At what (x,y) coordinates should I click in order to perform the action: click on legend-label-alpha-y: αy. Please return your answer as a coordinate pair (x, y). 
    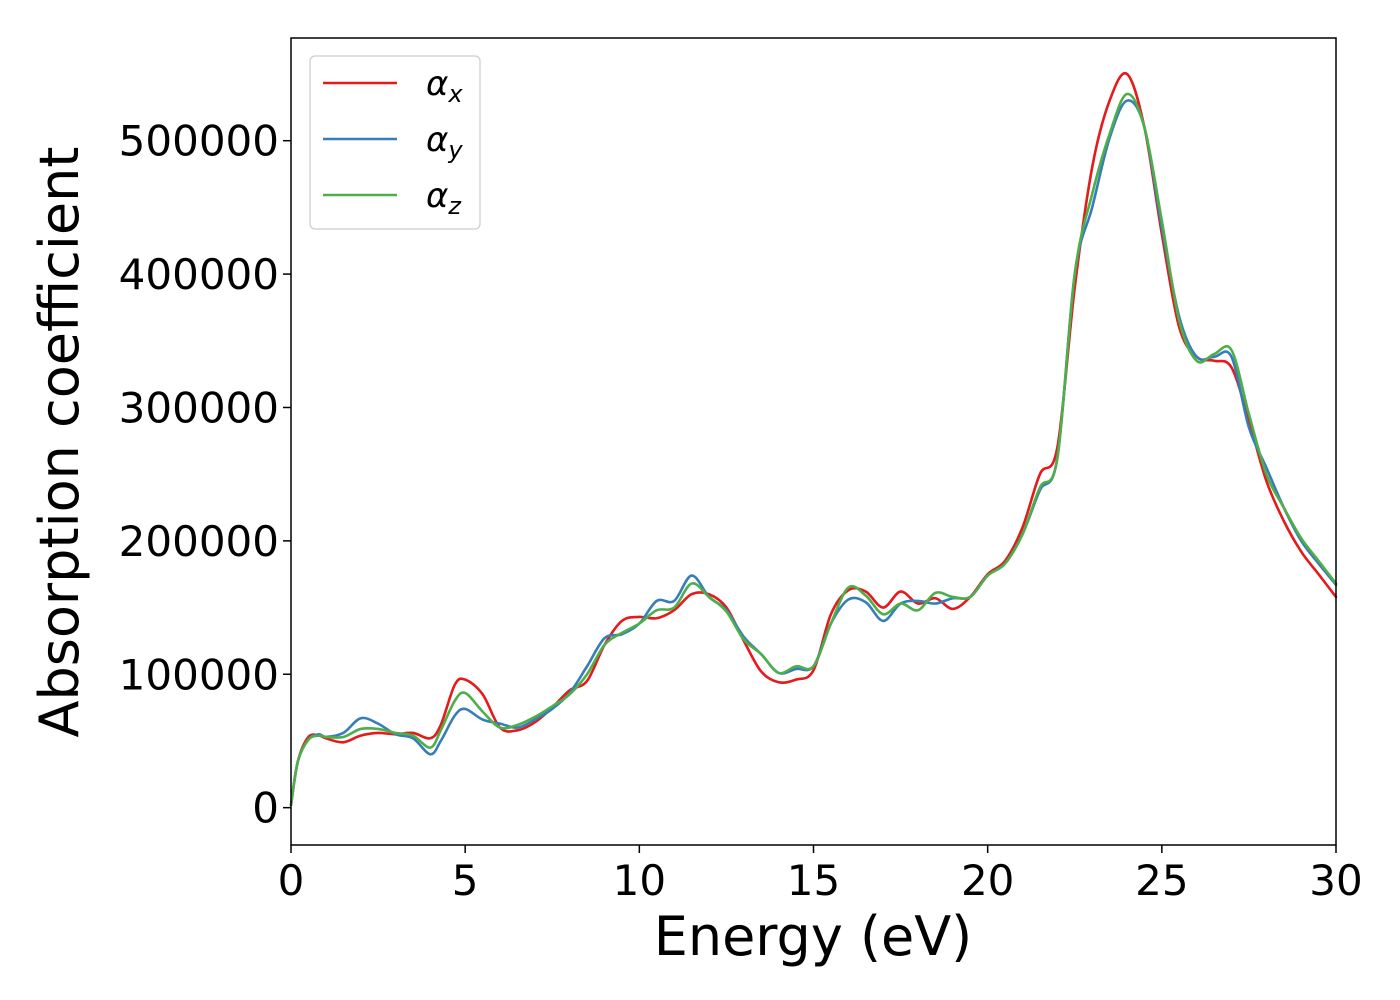
    Looking at the image, I should click on (444, 142).